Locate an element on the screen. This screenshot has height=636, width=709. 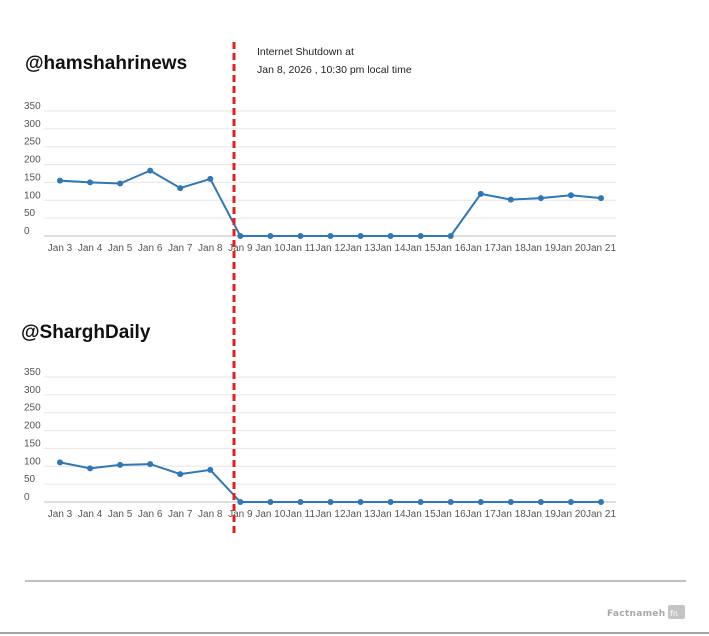
x-tick-label: Jan 17 is located at coordinates (481, 248).